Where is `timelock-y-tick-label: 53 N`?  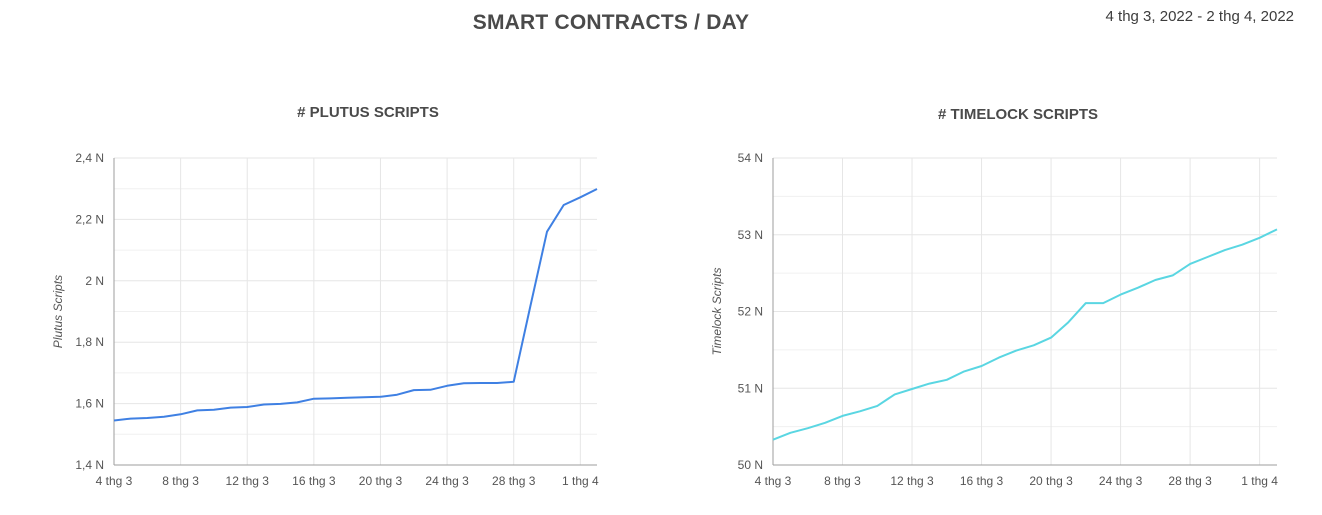
timelock-y-tick-label: 53 N is located at coordinates (750, 235).